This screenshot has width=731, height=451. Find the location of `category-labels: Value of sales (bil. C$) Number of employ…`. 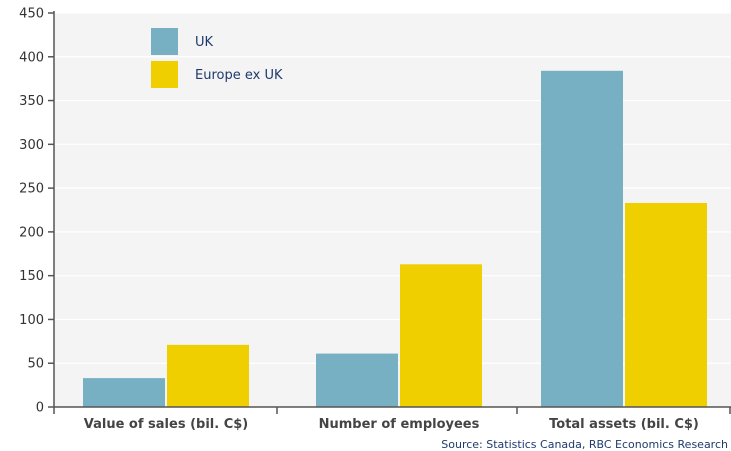

category-labels: Value of sales (bil. C$) Number of employ… is located at coordinates (391, 424).